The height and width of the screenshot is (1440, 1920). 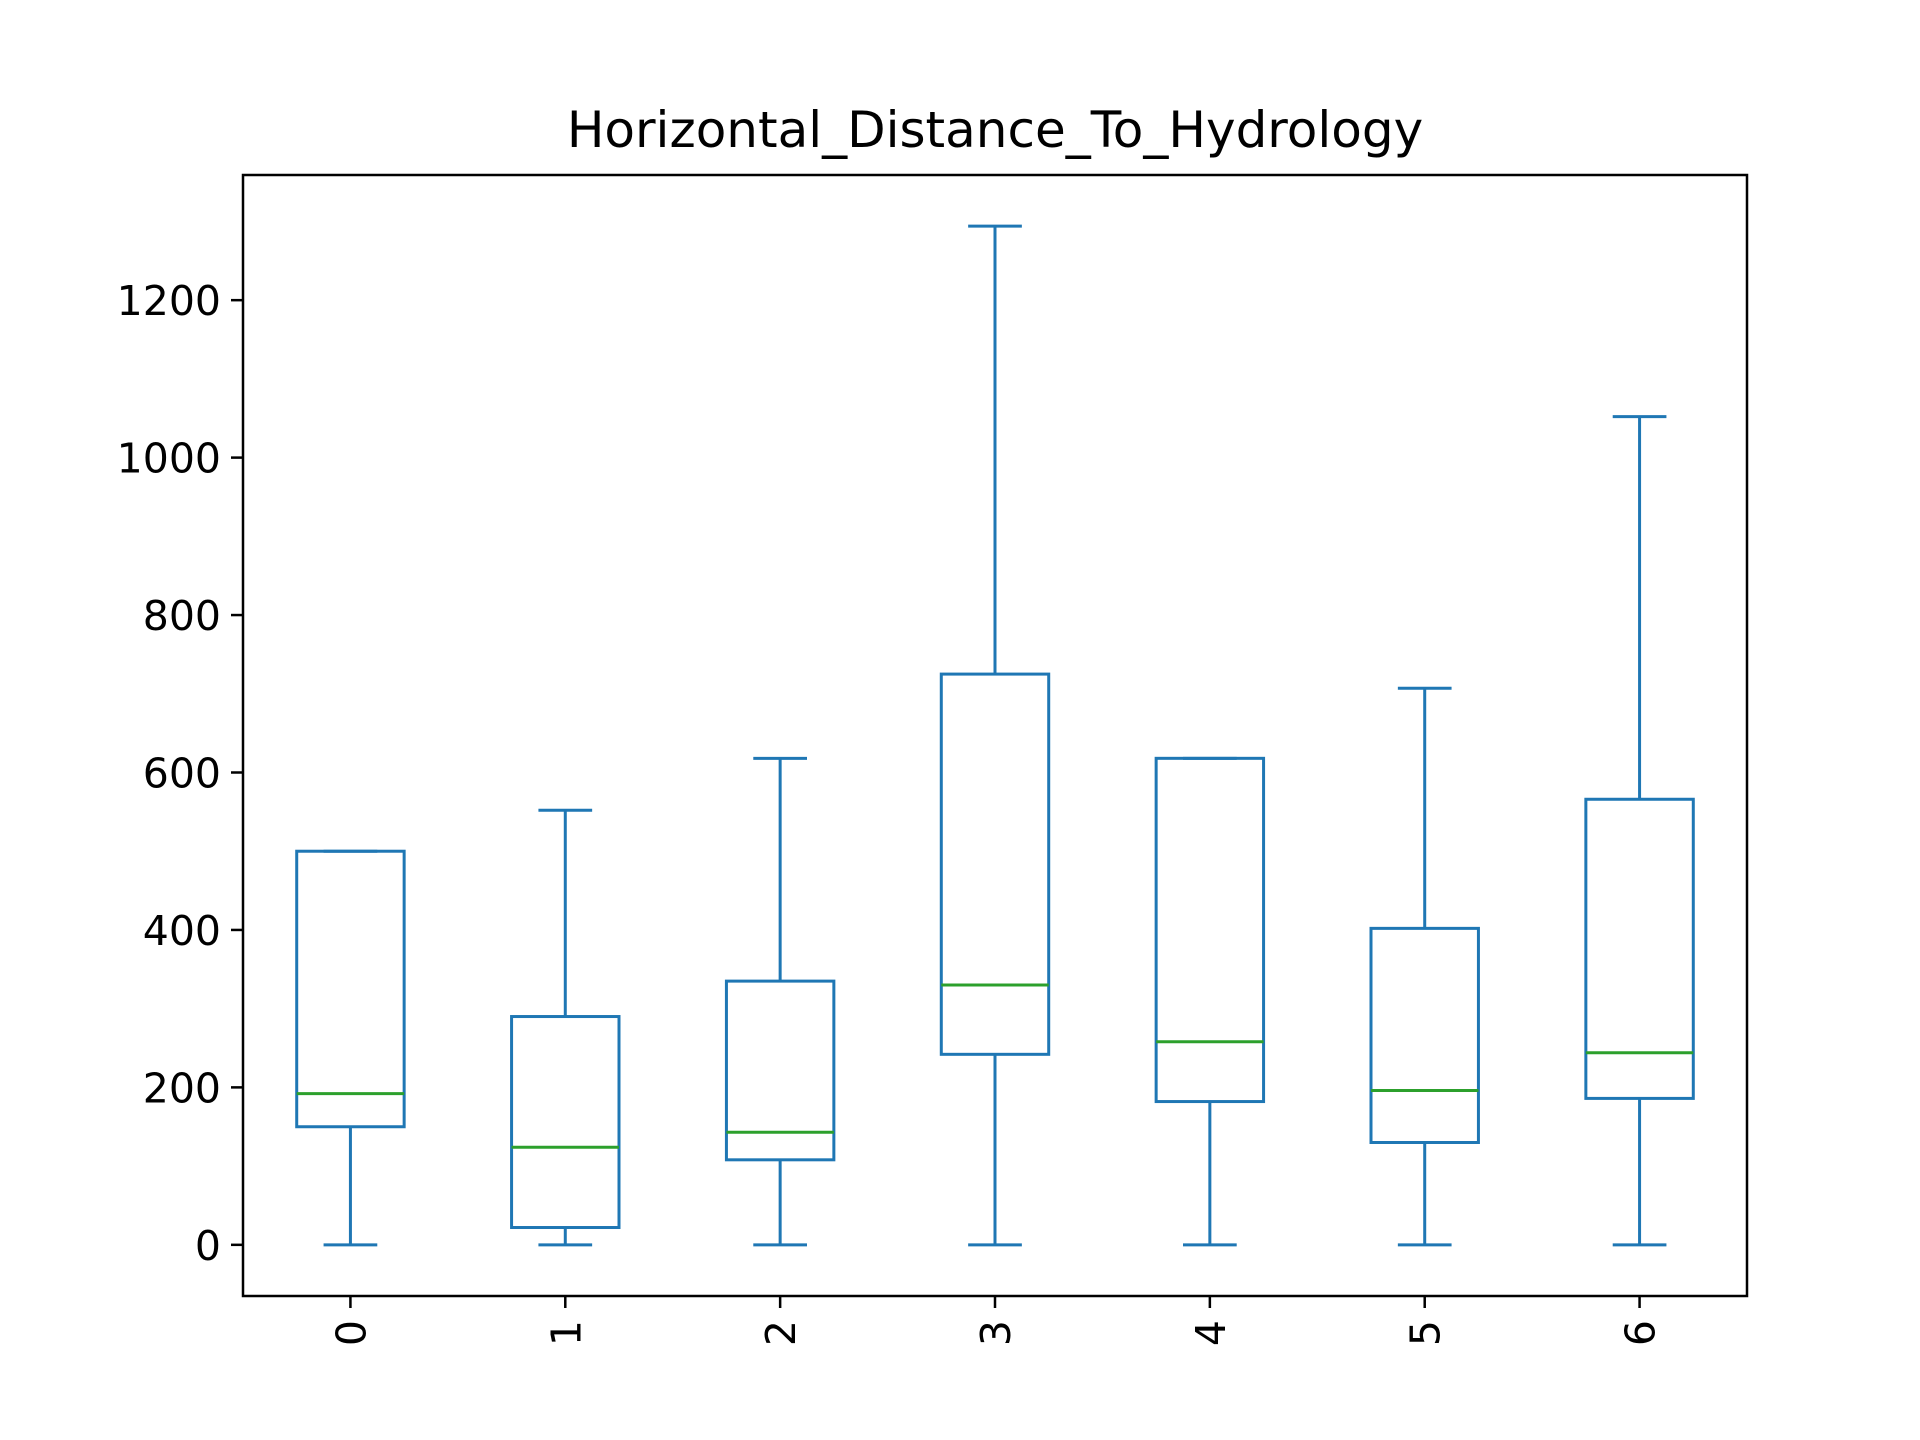 What do you see at coordinates (1211, 1333) in the screenshot?
I see `x-tick-label: 4` at bounding box center [1211, 1333].